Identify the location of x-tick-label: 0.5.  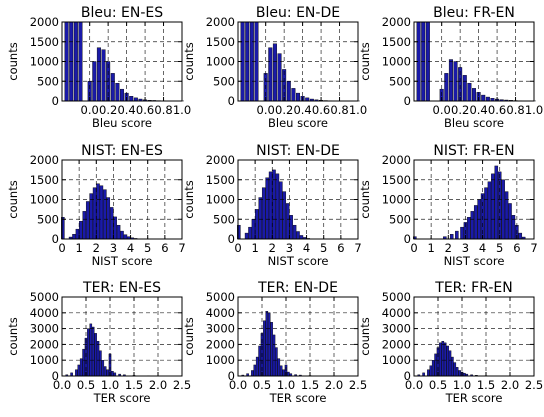
(86, 385).